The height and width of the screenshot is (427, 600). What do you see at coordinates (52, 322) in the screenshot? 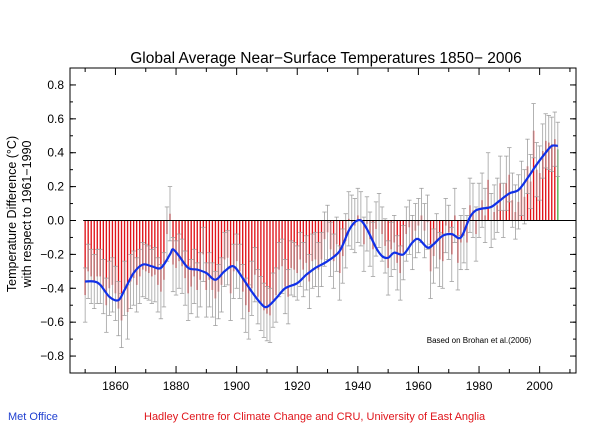
I see `y-tick-label: −0.6` at bounding box center [52, 322].